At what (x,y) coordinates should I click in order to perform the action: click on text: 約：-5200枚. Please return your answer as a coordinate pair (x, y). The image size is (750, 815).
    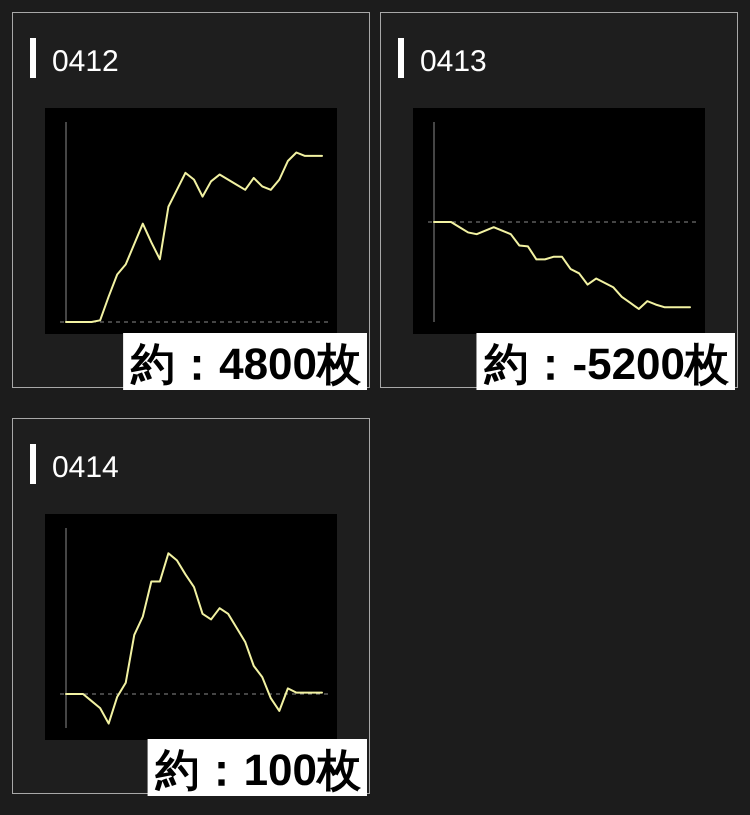
    Looking at the image, I should click on (606, 364).